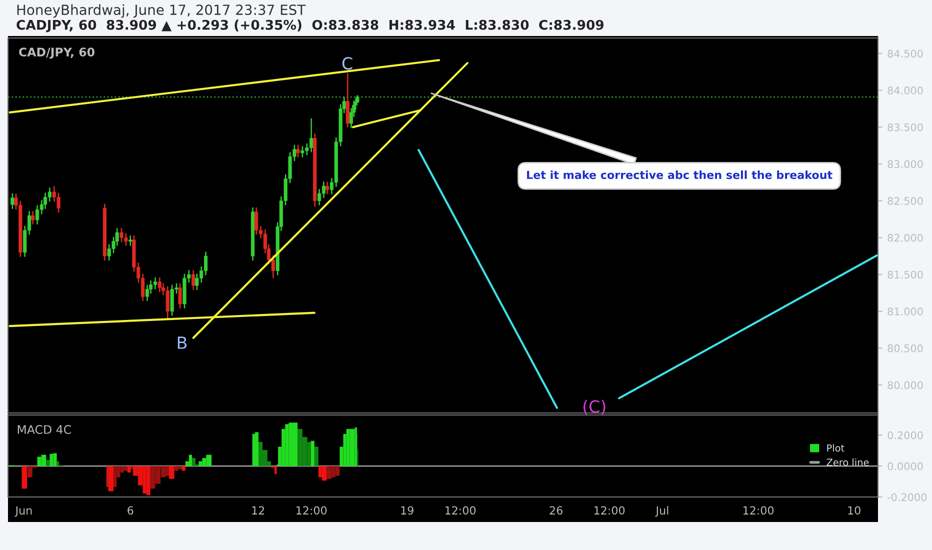 This screenshot has width=932, height=550. Describe the element at coordinates (905, 348) in the screenshot. I see `y-tick-label: 80.500` at that location.